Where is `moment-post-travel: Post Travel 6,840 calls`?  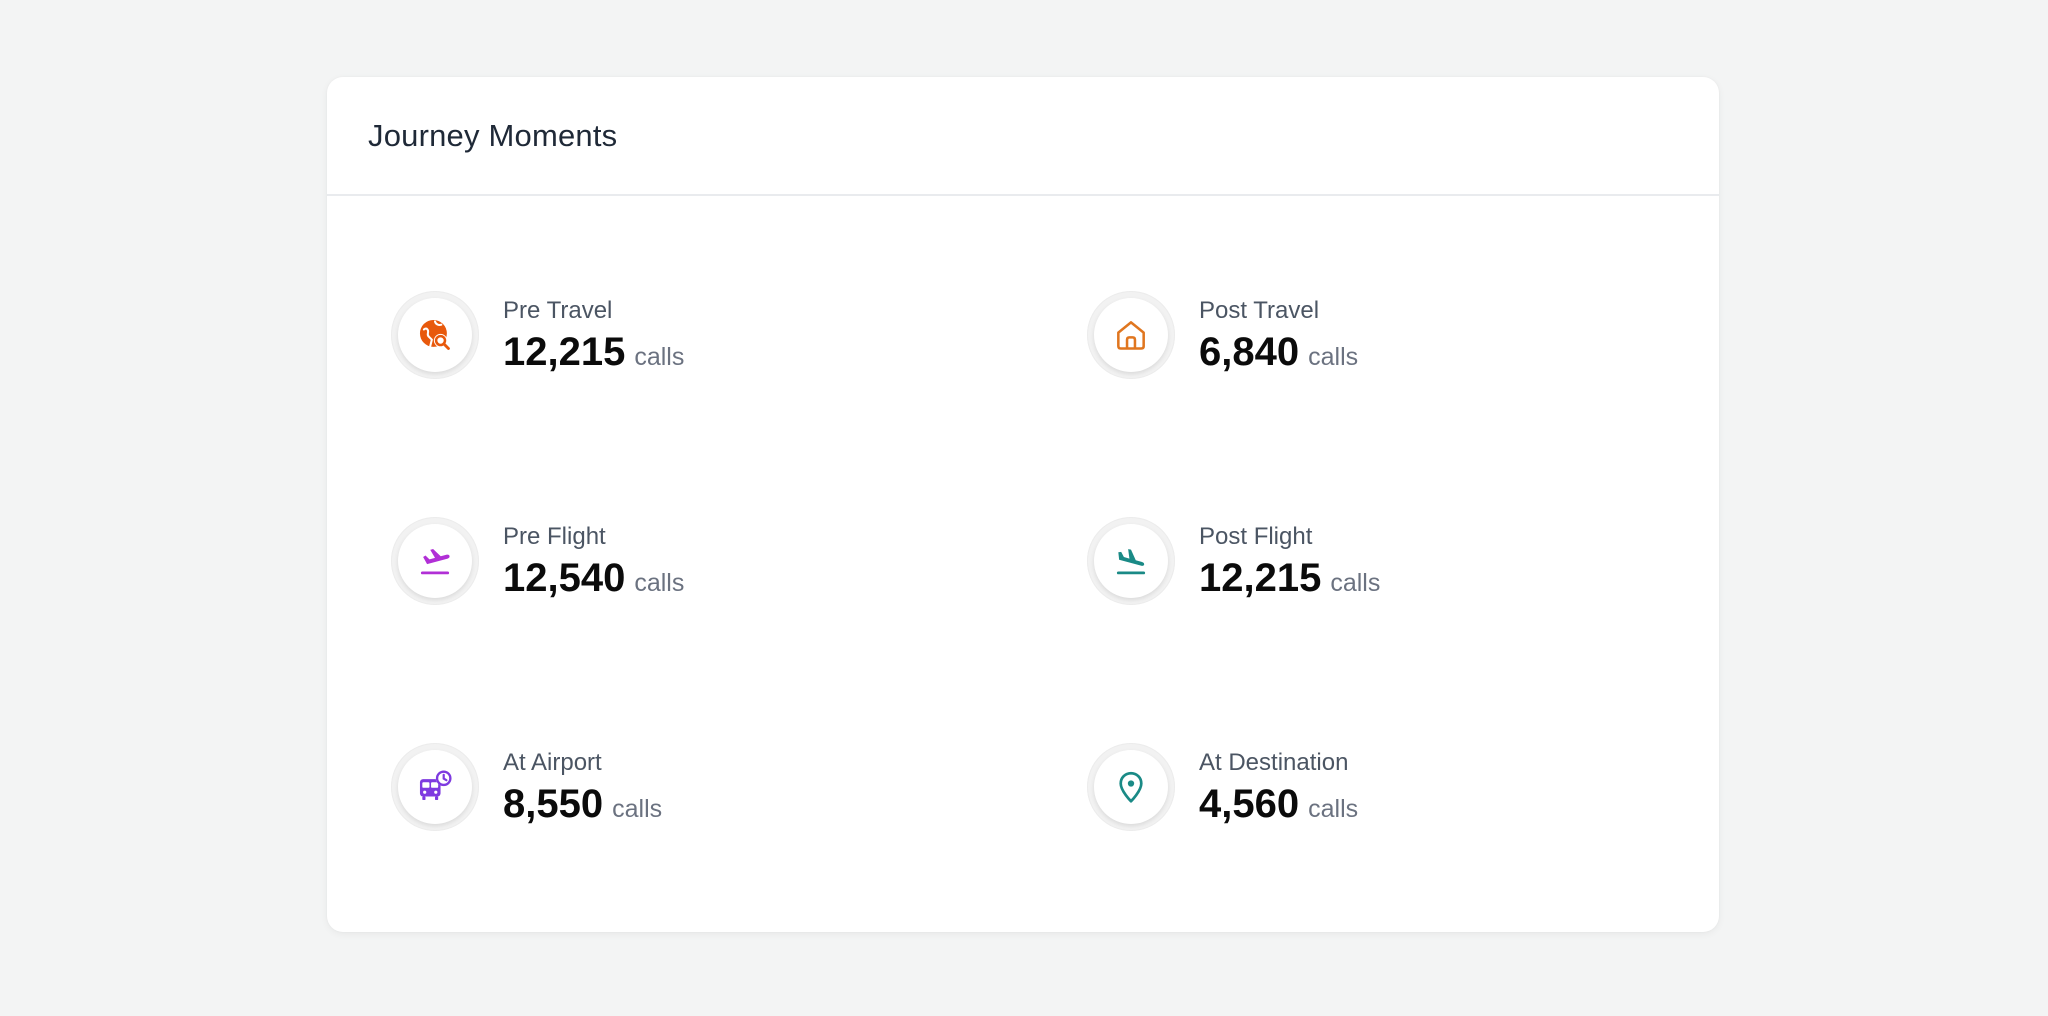 moment-post-travel: Post Travel 6,840 calls is located at coordinates (1222, 335).